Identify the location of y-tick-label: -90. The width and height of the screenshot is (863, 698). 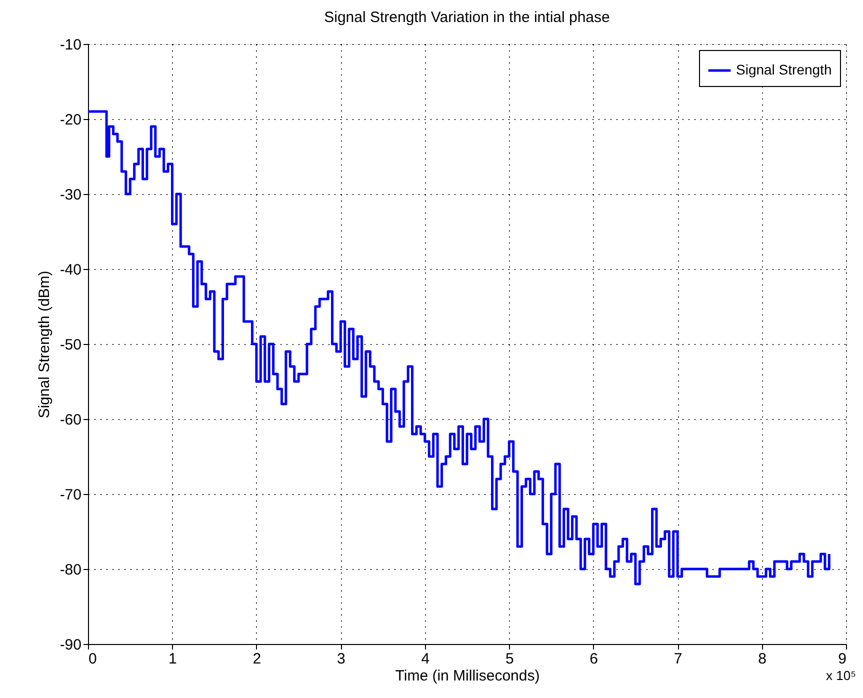
(71, 645).